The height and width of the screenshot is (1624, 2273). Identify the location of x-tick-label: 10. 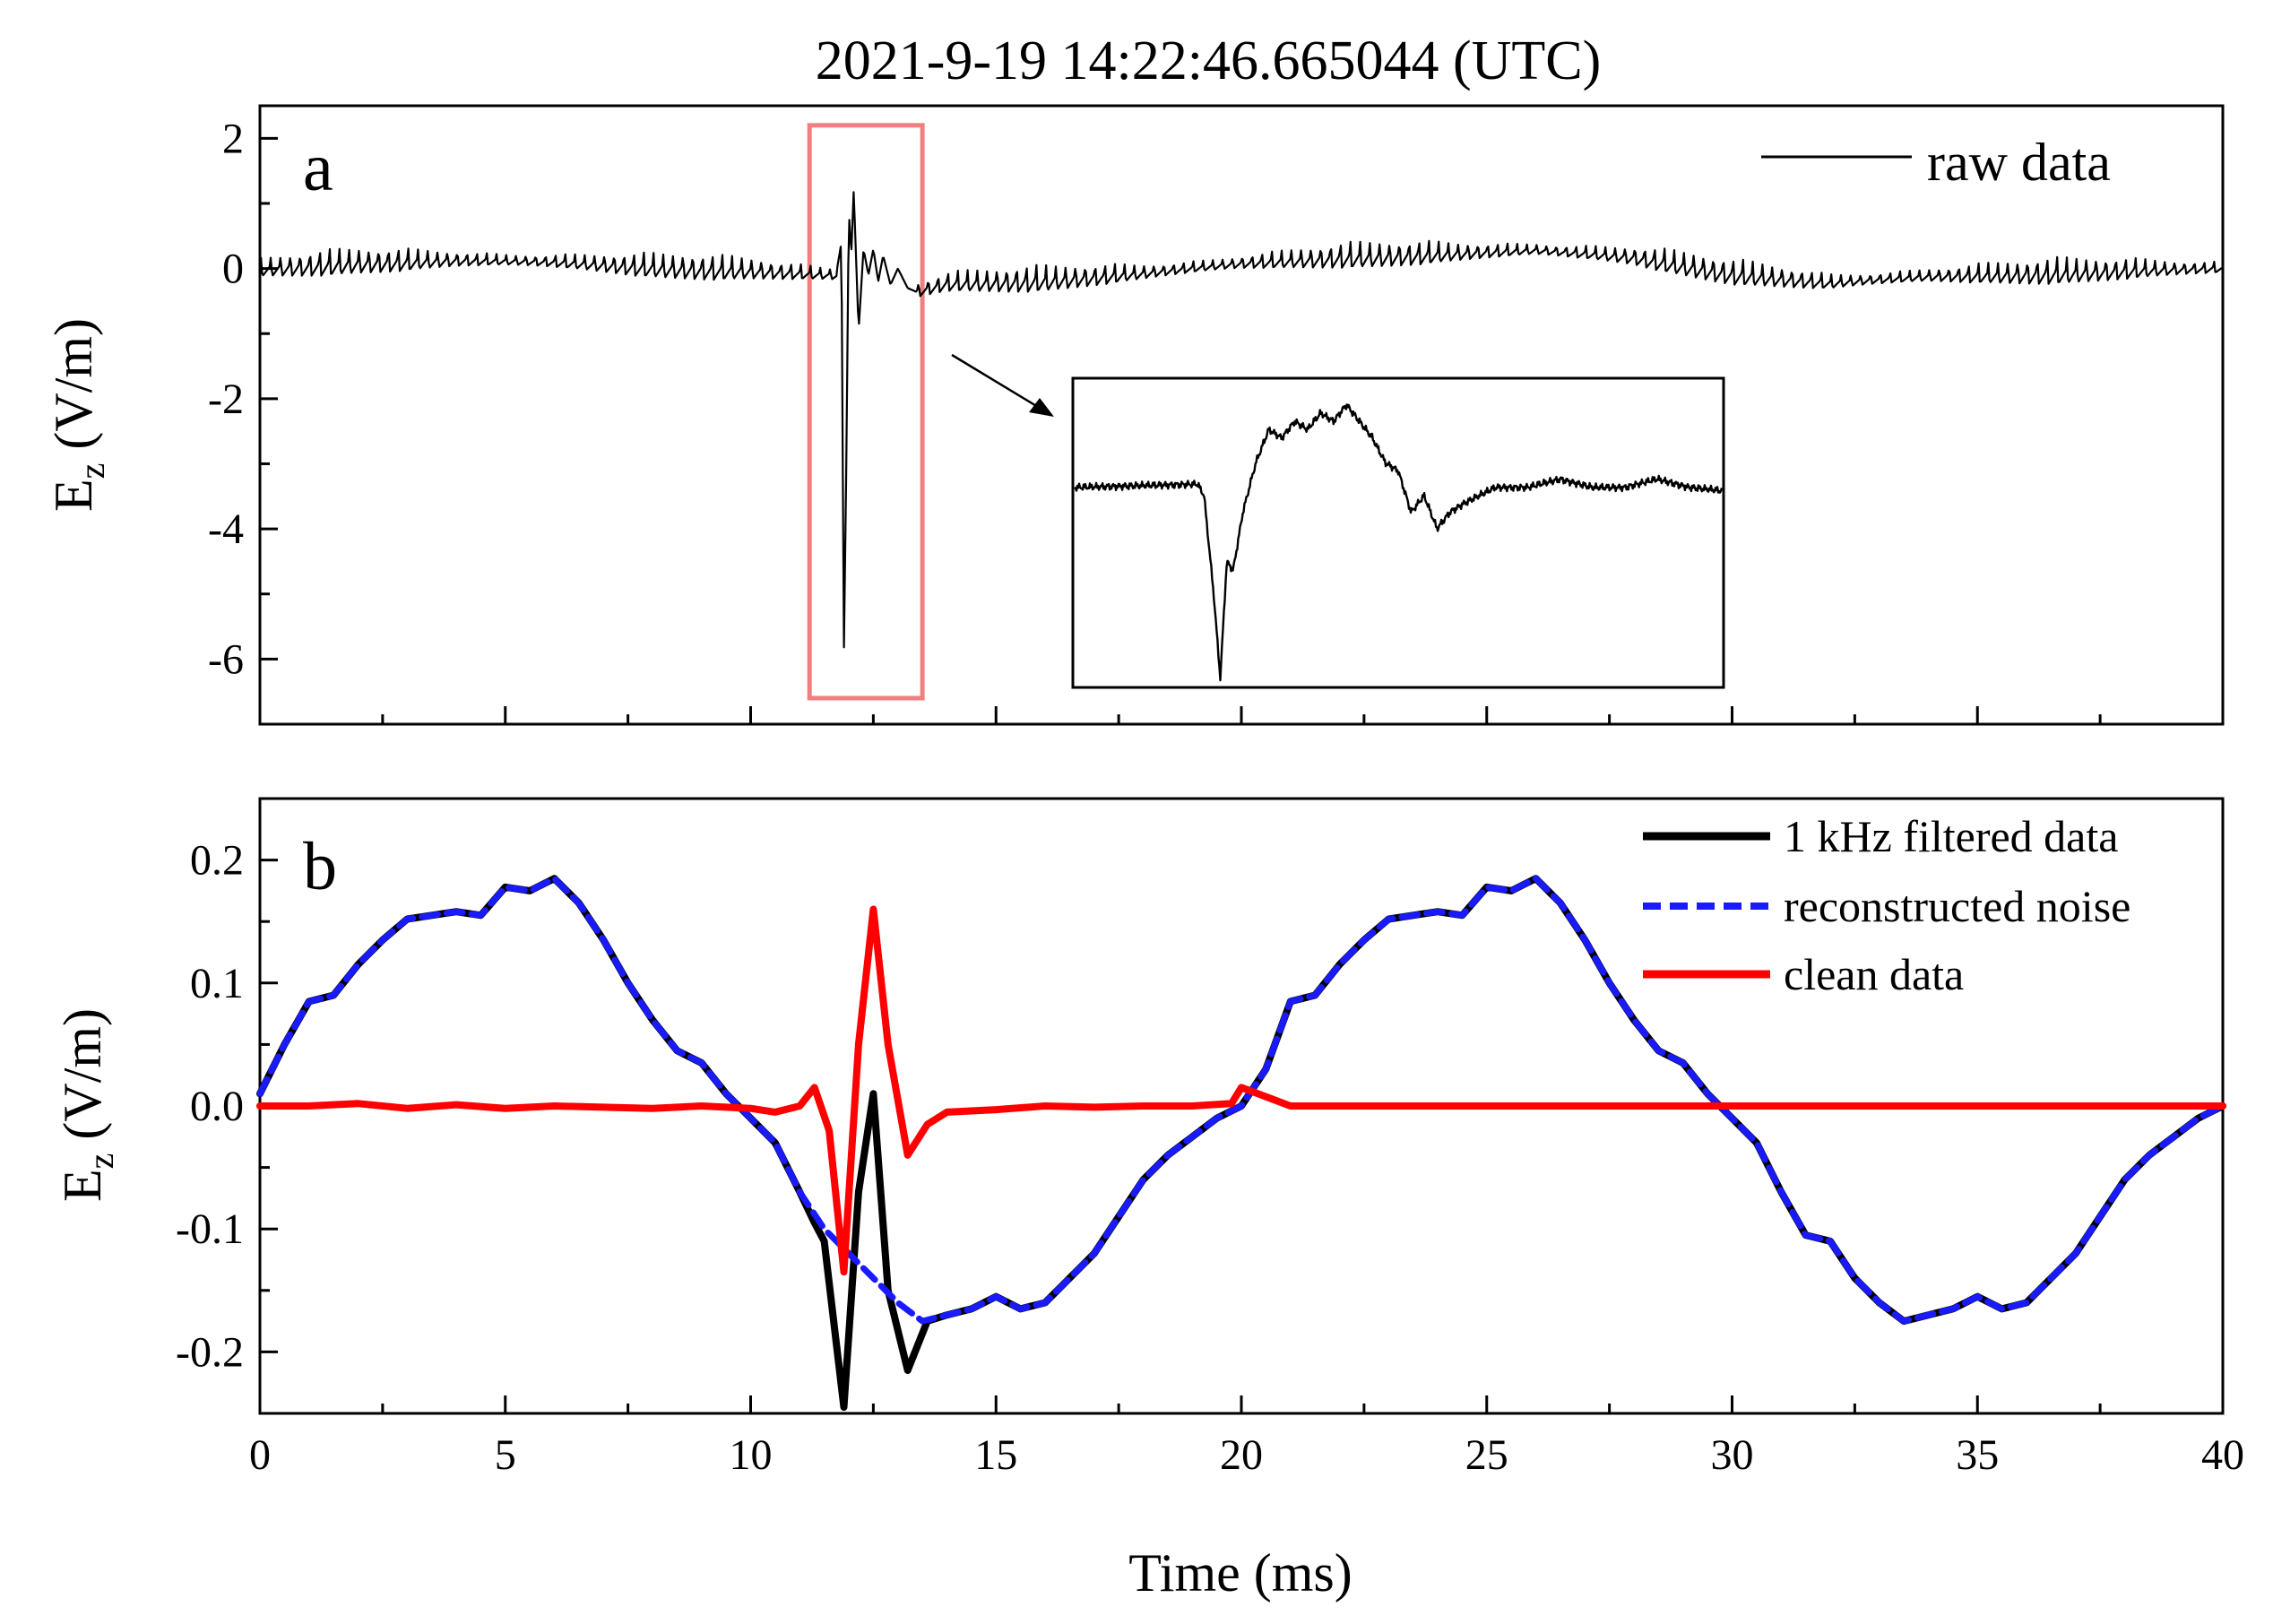
(751, 1455).